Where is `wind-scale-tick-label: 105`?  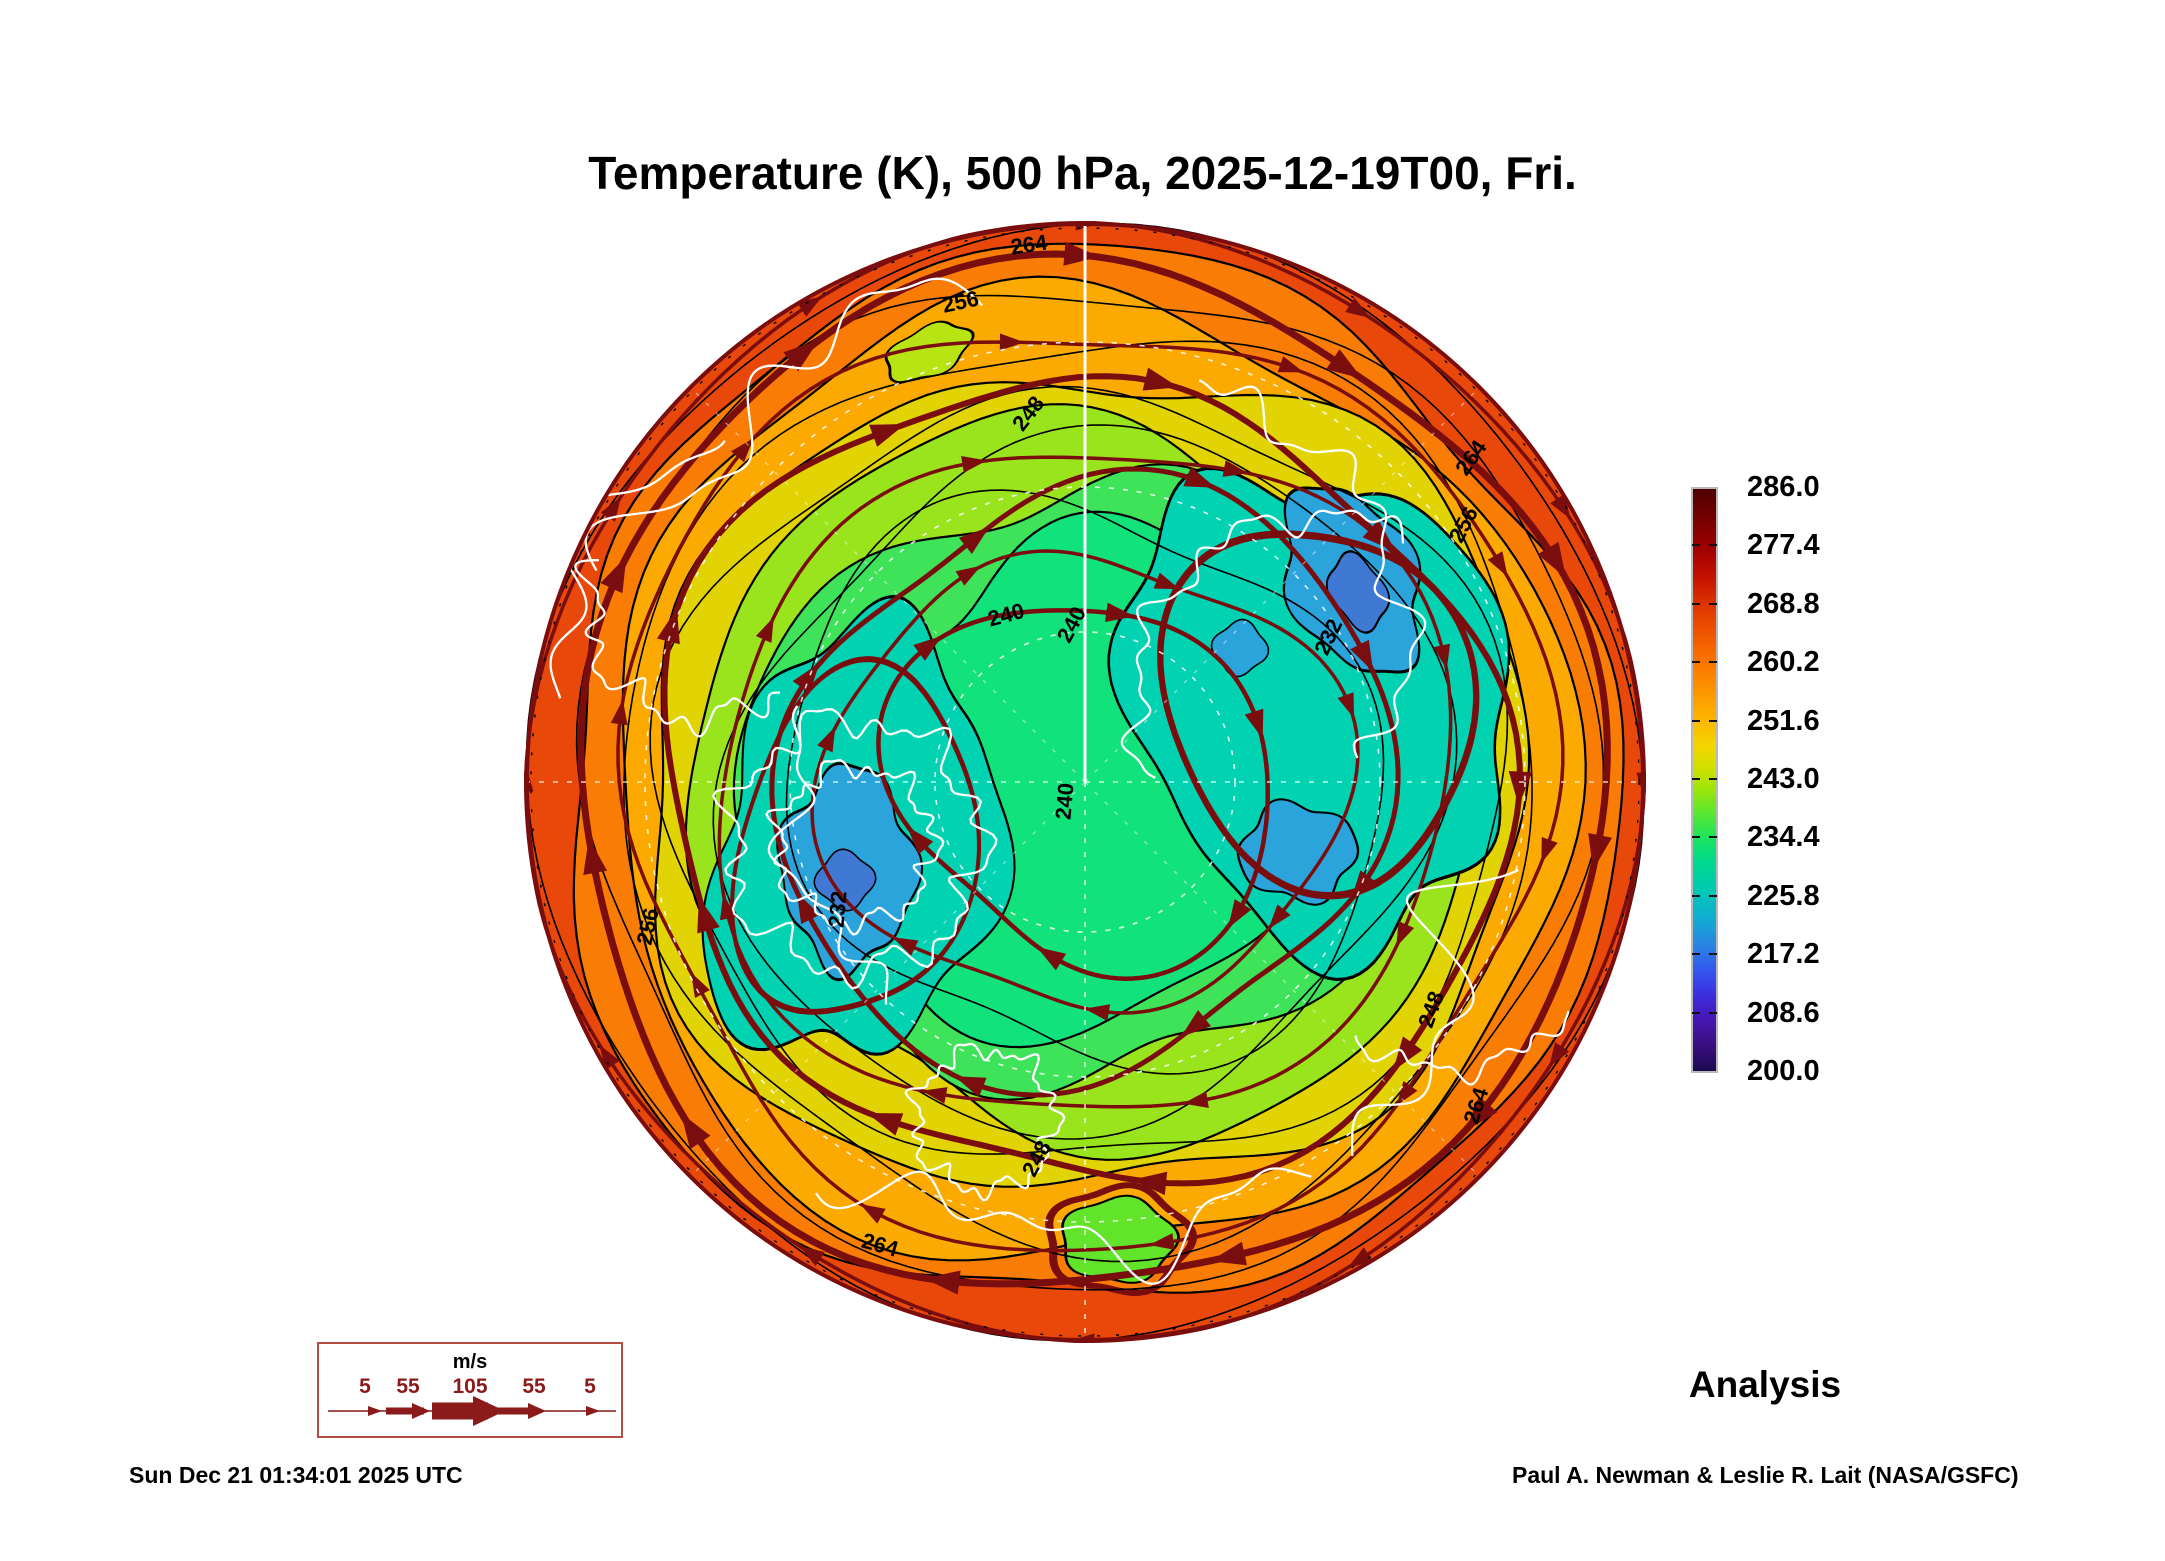 wind-scale-tick-label: 105 is located at coordinates (469, 1386).